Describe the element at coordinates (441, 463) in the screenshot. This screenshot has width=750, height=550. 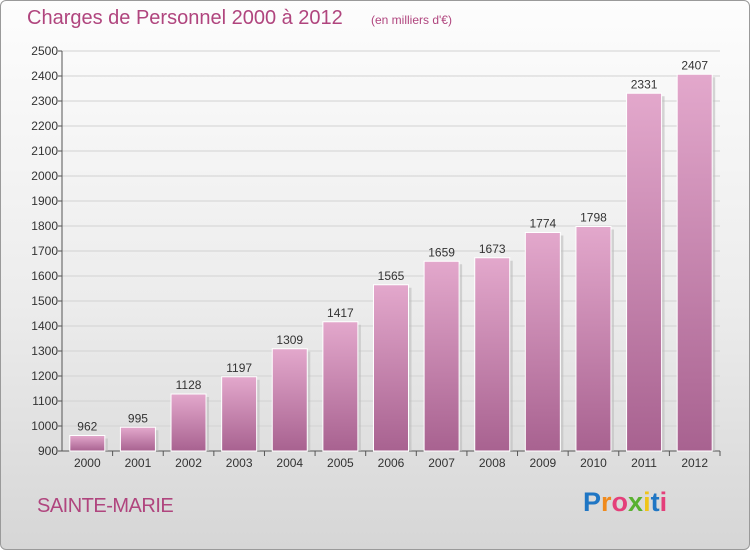
I see `x-tick-label: 2007` at that location.